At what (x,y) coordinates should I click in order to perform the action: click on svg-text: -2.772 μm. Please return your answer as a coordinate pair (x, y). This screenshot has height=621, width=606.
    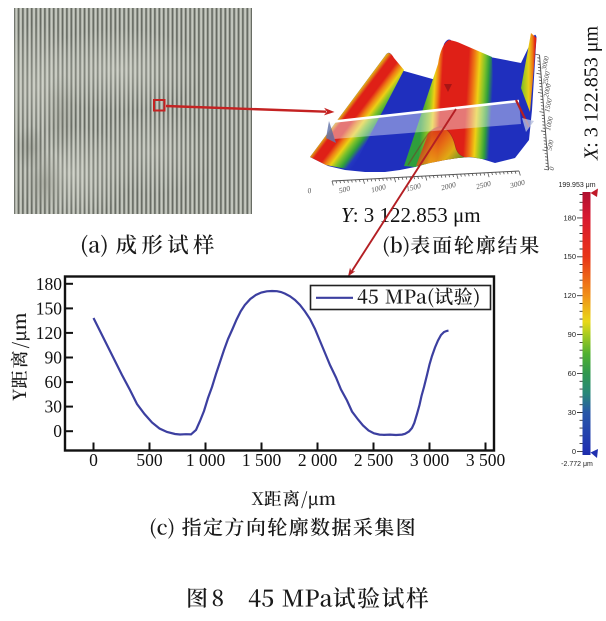
    Looking at the image, I should click on (577, 464).